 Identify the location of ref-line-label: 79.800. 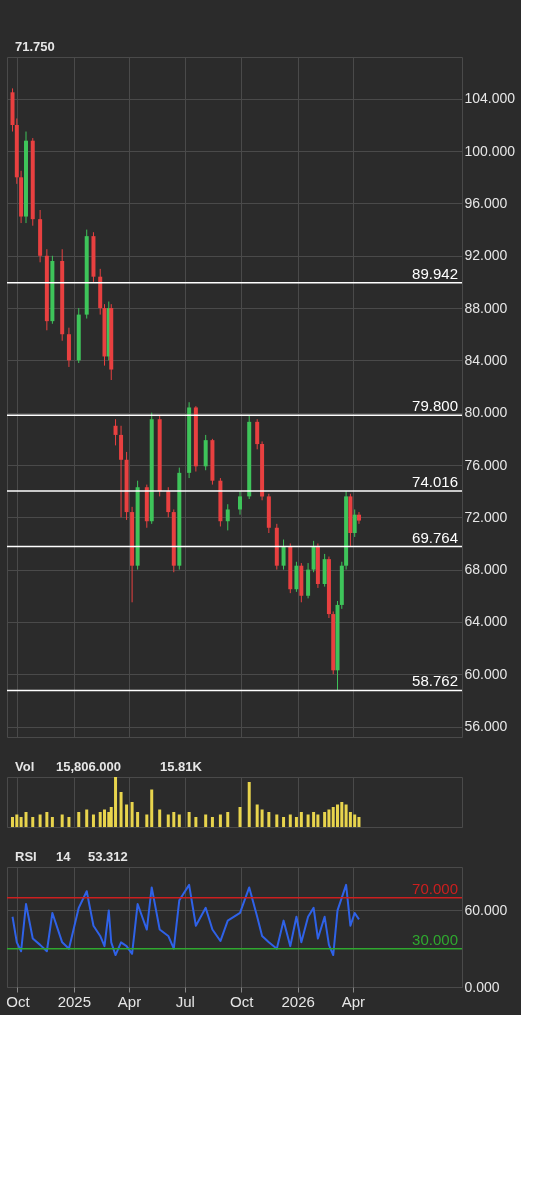
(435, 406).